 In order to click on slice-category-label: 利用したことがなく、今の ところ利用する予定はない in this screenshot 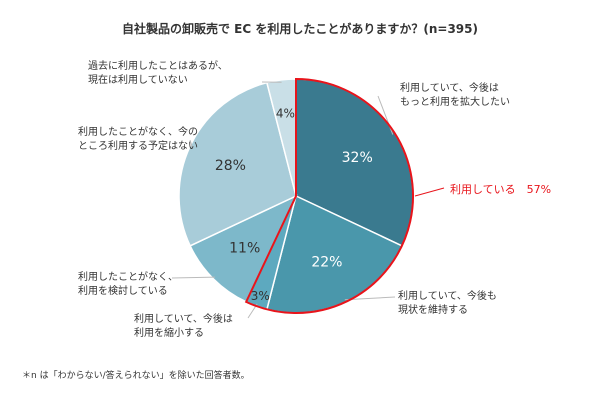, I will do `click(138, 140)`.